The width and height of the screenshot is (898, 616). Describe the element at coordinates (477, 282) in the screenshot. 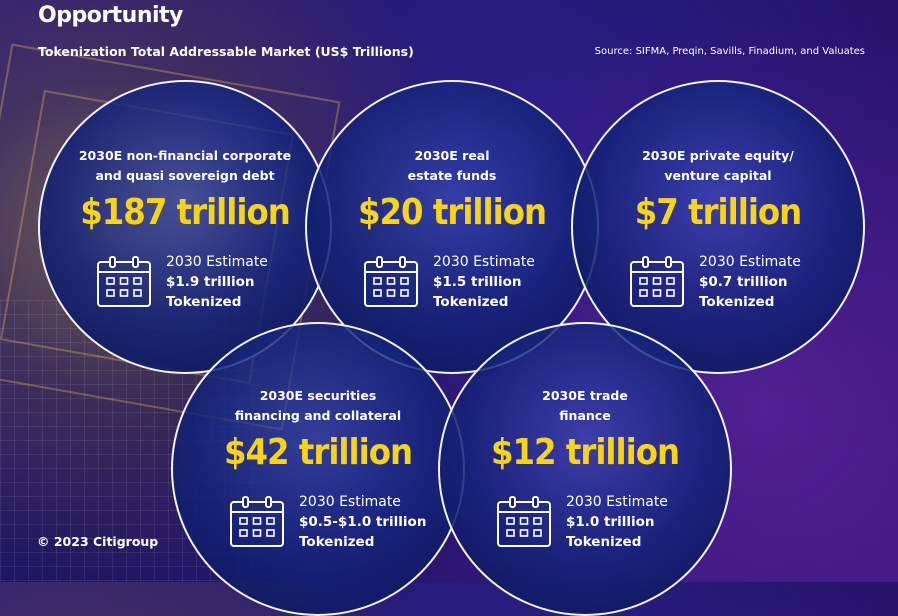

I see `estimate-value: $1.5 trillion` at that location.